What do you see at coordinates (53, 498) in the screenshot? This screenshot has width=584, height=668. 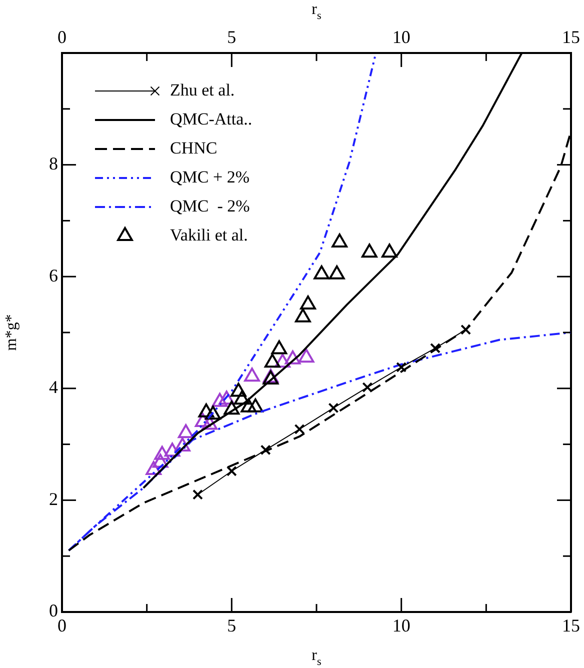 I see `y-tick-label: 2` at bounding box center [53, 498].